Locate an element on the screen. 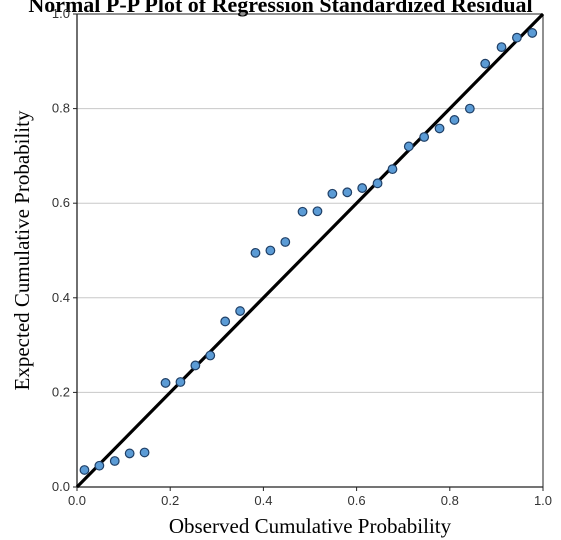  y-tick-label: 0.0 is located at coordinates (61, 486).